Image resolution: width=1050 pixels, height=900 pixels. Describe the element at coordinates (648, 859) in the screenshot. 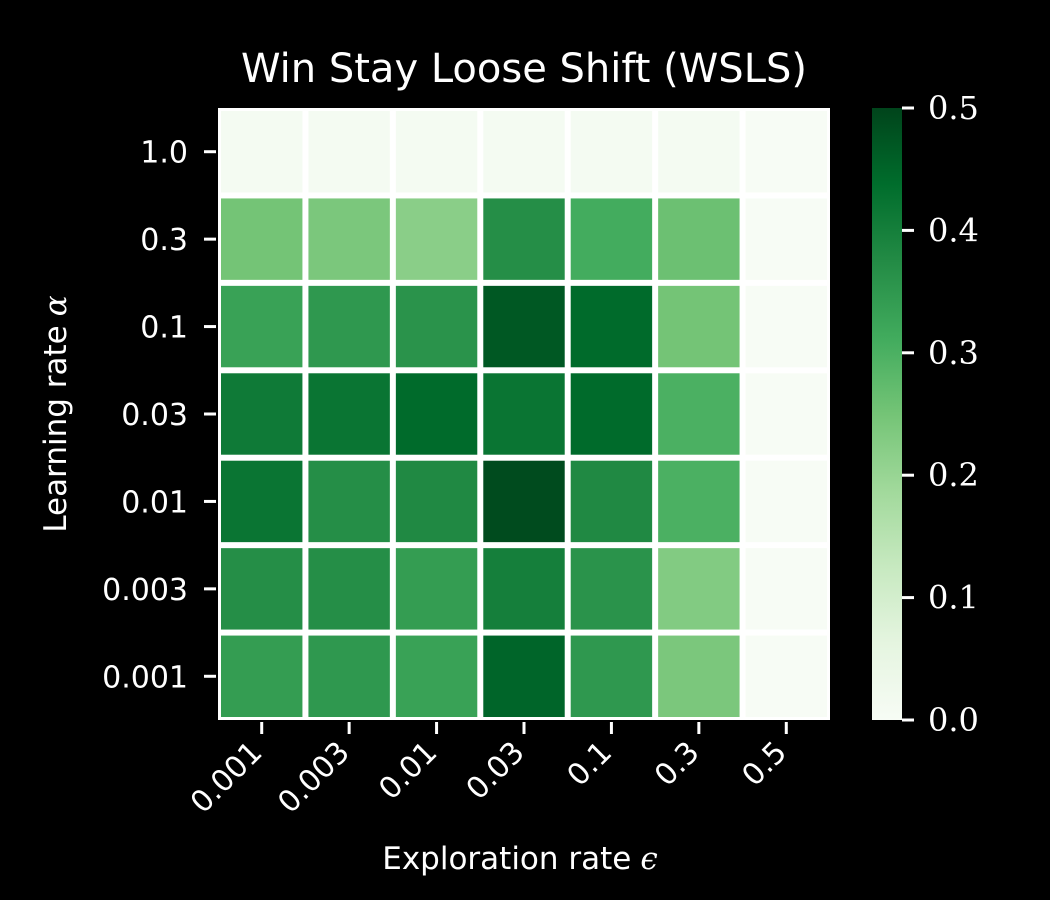

I see `x-axis-symbol: ϵ` at that location.